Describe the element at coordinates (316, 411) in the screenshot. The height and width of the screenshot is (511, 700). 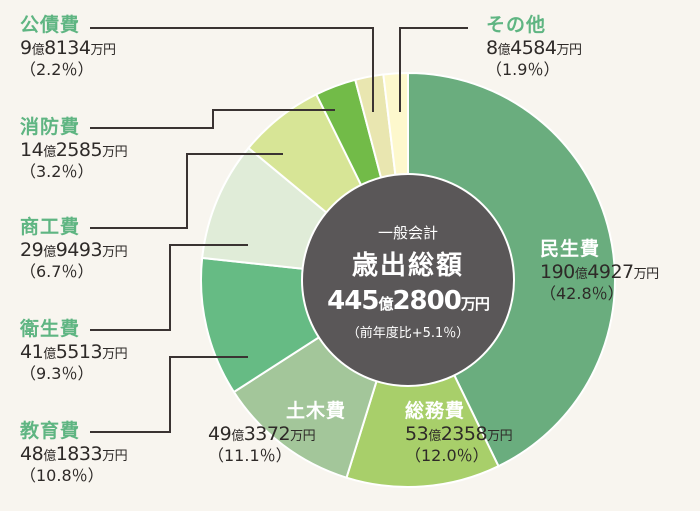
I see `label-name: 土木費` at that location.